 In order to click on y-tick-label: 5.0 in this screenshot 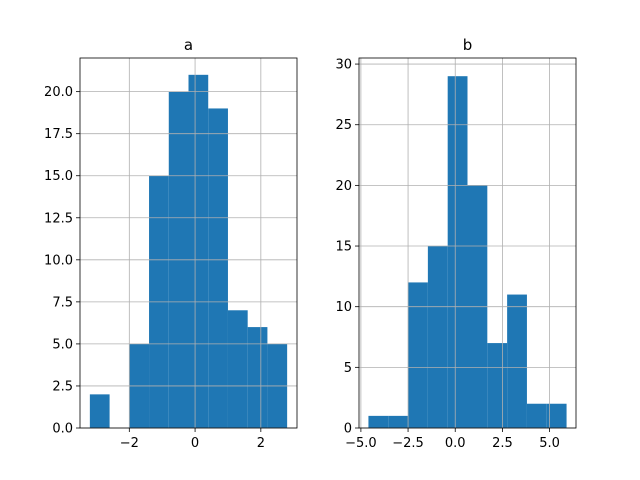, I will do `click(62, 344)`.